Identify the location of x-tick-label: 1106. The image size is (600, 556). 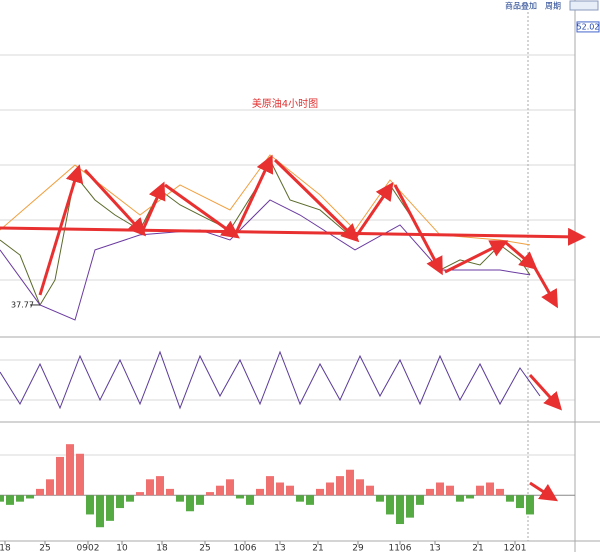
(400, 548).